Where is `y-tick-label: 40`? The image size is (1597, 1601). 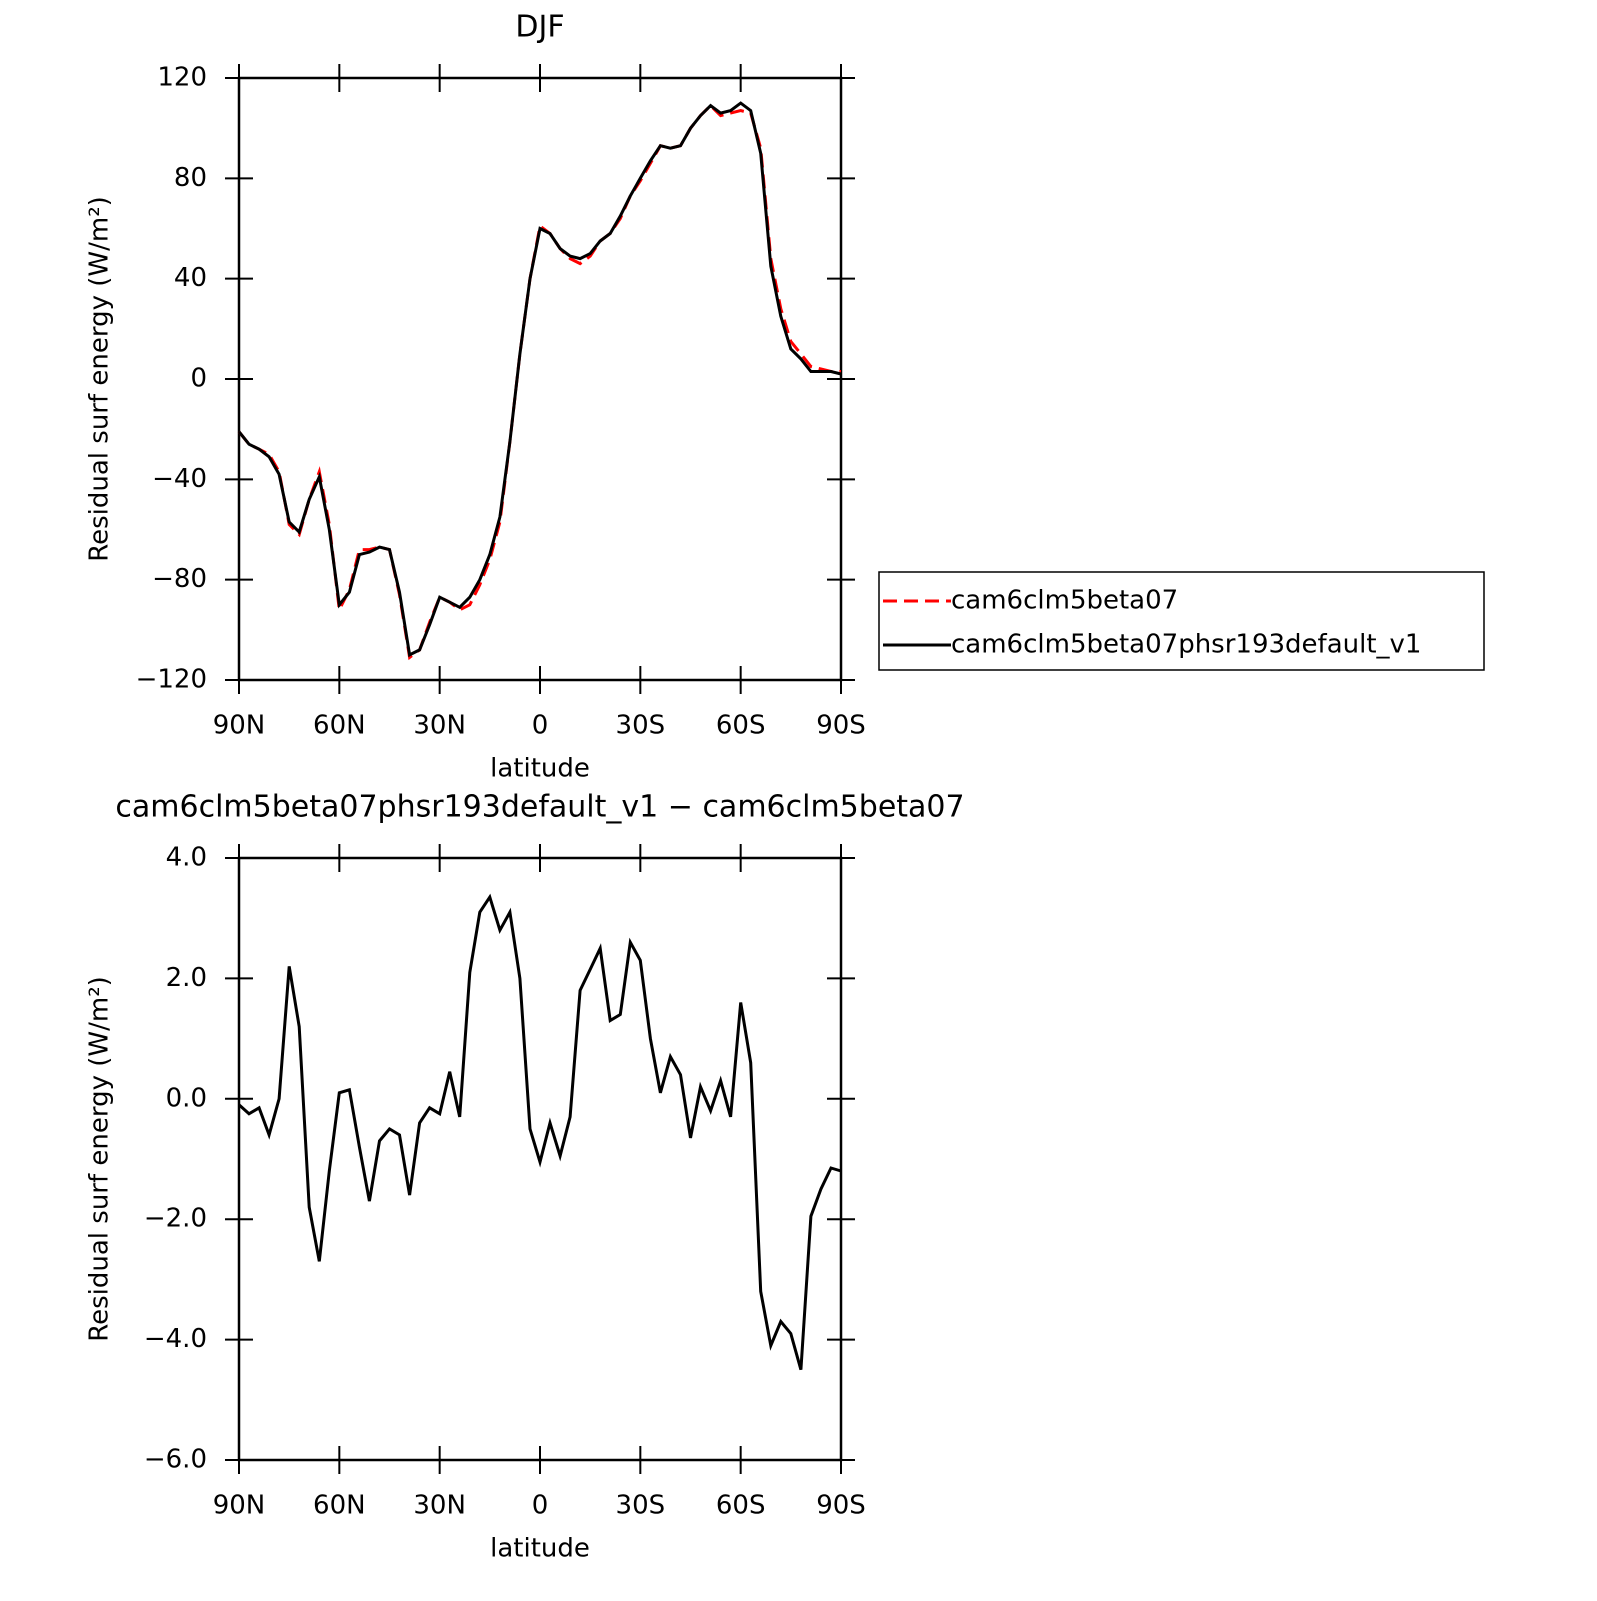
y-tick-label: 40 is located at coordinates (190, 278).